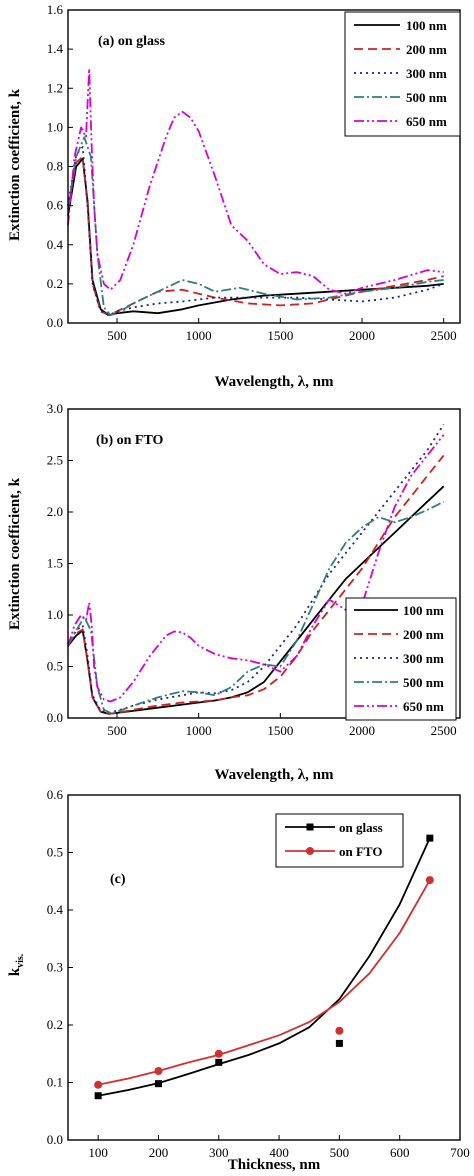 The height and width of the screenshot is (1176, 474). I want to click on y-axis-label-subscript: vis., so click(20, 960).